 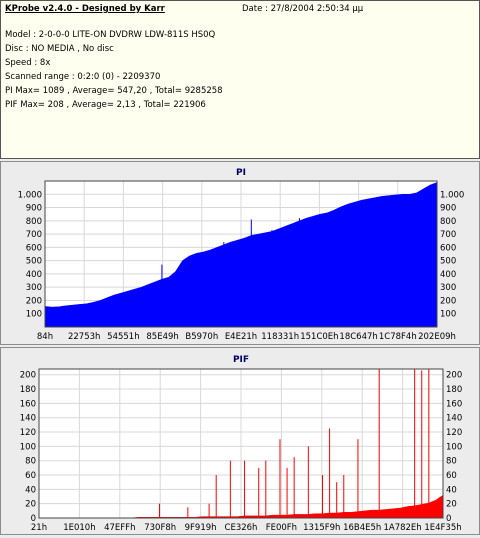 I want to click on y-tick-label-right: 700, so click(x=448, y=235).